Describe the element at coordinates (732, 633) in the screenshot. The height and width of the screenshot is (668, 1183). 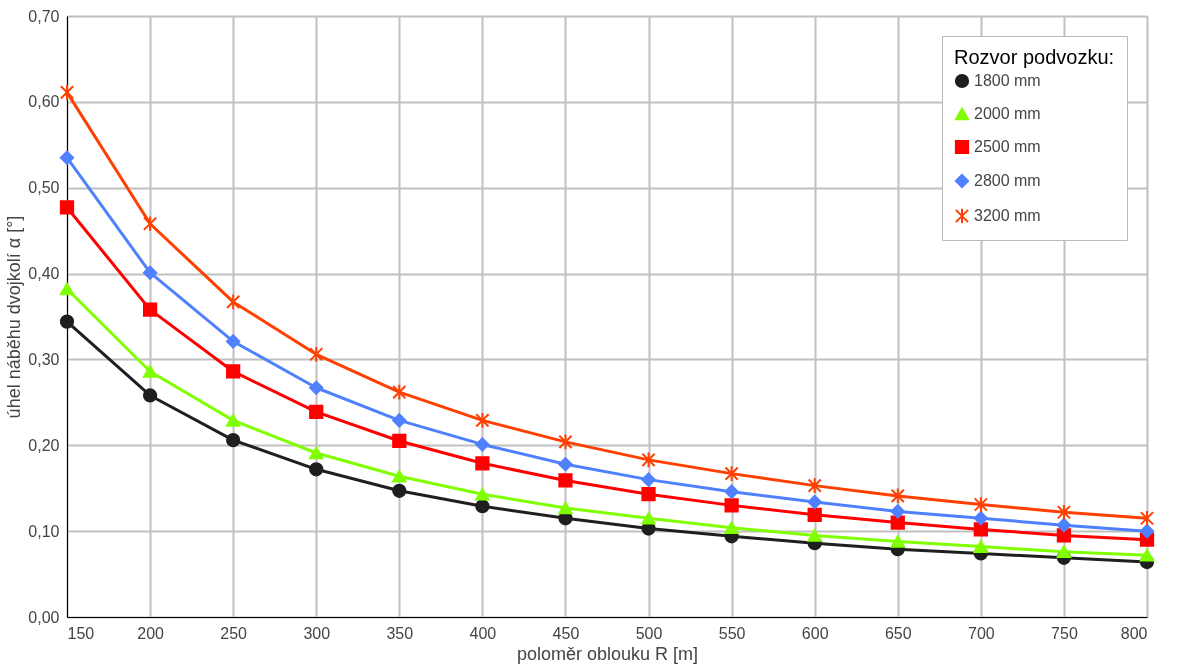
I see `x-tick-label: 550` at that location.